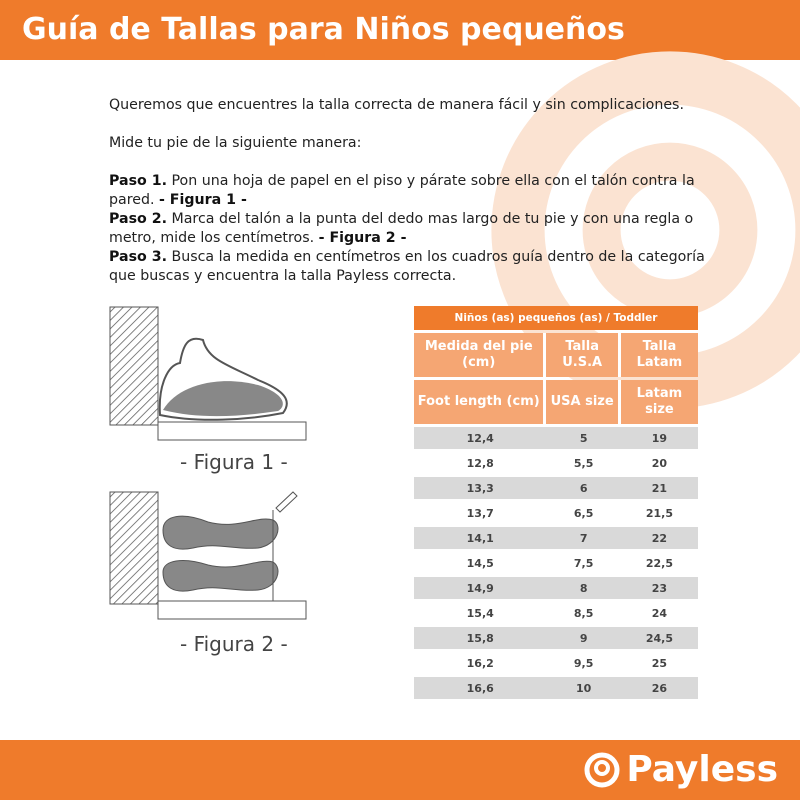 The width and height of the screenshot is (800, 800). Describe the element at coordinates (235, 143) in the screenshot. I see `measure-text: Mide tu pie de la siguiente manera:` at that location.